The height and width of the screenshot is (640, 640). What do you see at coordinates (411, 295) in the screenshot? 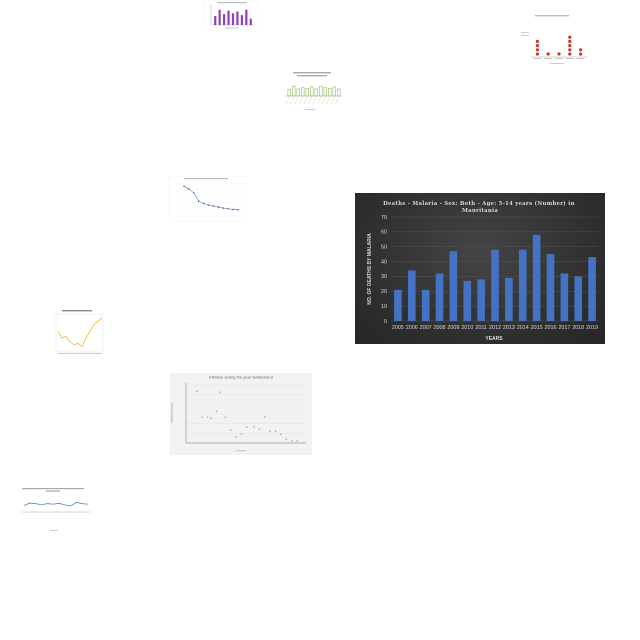
I see `bar-2006` at bounding box center [411, 295].